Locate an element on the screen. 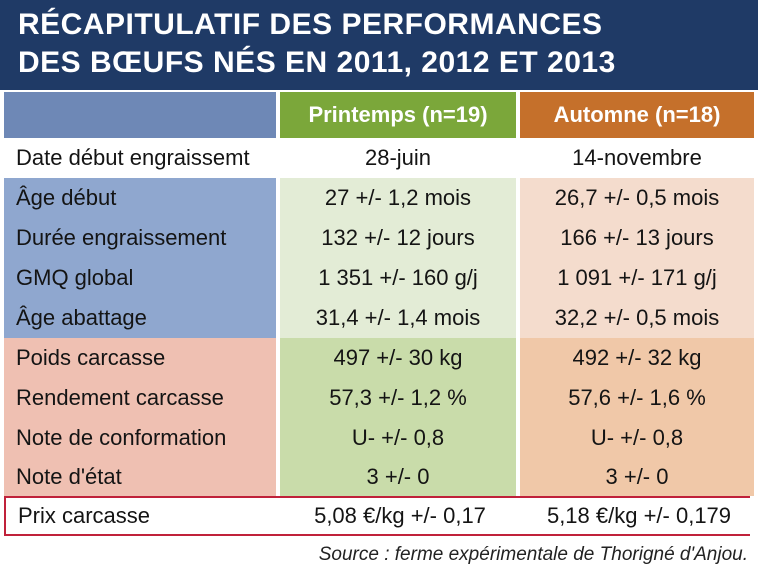 The width and height of the screenshot is (758, 576). automne-value: 14-novembre is located at coordinates (637, 158).